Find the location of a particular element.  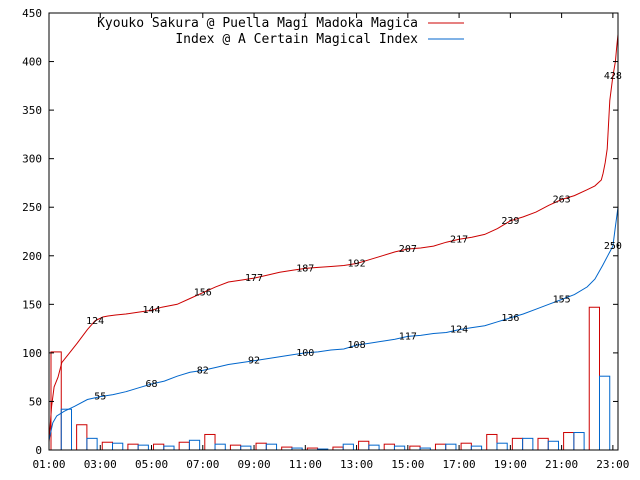

y-tick-label: 0 is located at coordinates (38, 450).